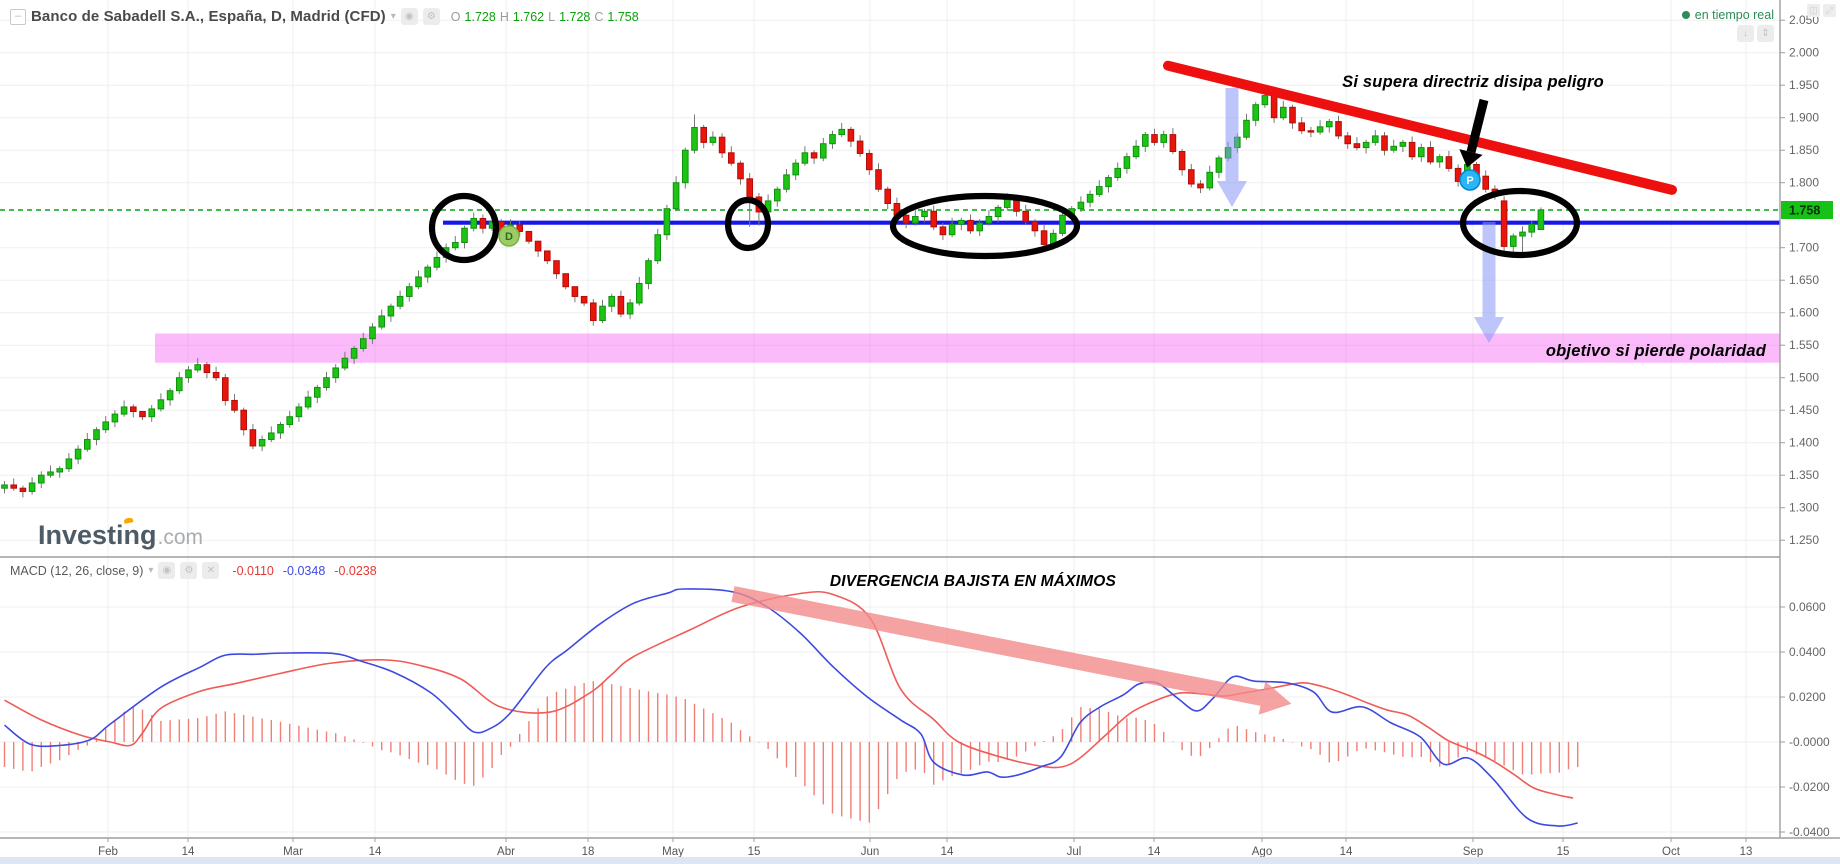 The height and width of the screenshot is (864, 1840). I want to click on date-tick: Jun, so click(870, 852).